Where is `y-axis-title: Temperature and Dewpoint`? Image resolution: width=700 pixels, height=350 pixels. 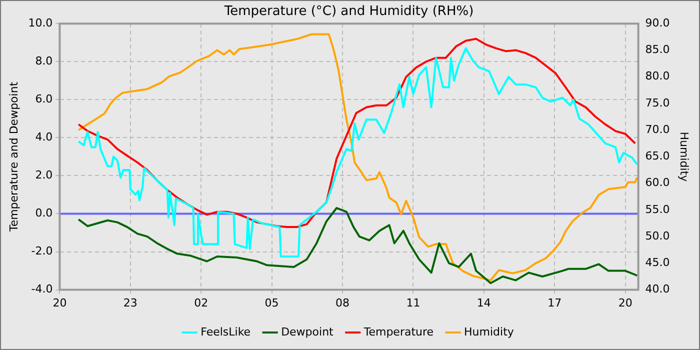
y-axis-title: Temperature and Dewpoint is located at coordinates (13, 157).